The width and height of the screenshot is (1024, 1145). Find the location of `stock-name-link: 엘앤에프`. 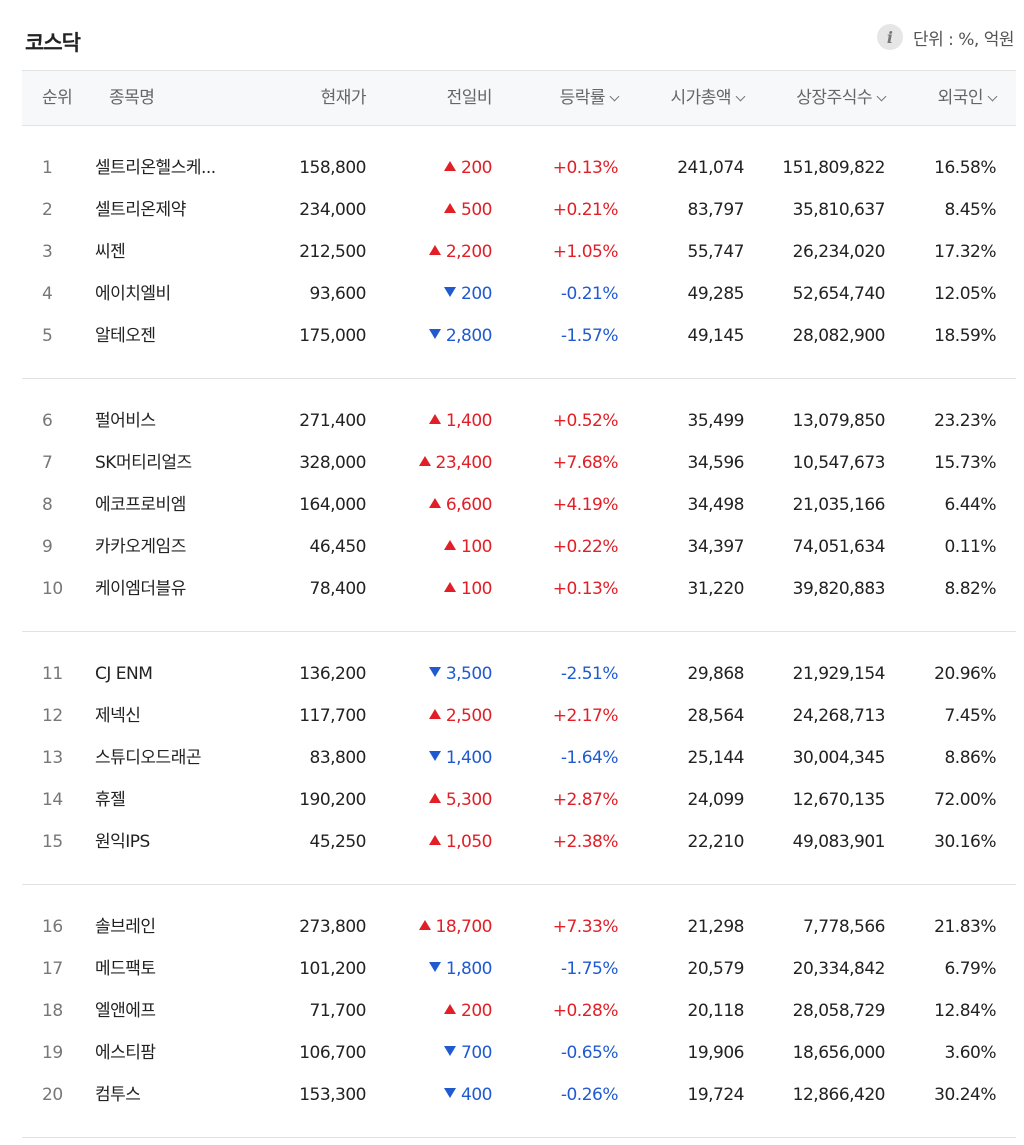

stock-name-link: 엘앤에프 is located at coordinates (125, 1011).